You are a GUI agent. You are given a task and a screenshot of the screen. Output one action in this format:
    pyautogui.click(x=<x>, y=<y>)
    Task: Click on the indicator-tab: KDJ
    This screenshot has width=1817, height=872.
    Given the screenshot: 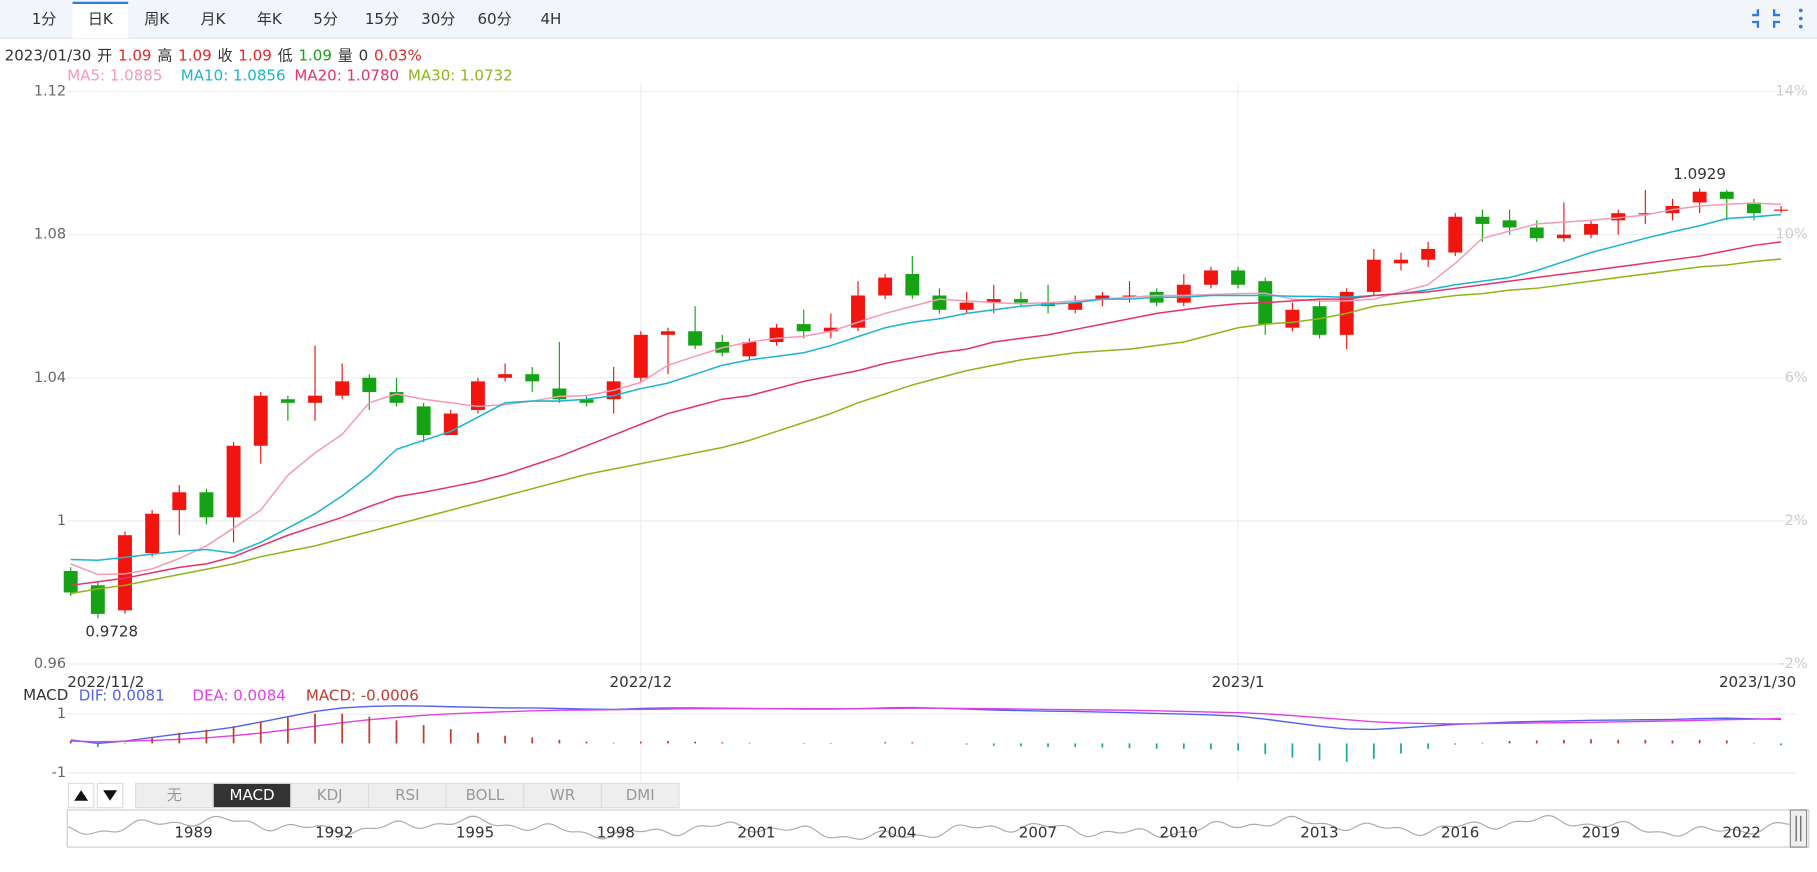 What is the action you would take?
    pyautogui.click(x=330, y=795)
    